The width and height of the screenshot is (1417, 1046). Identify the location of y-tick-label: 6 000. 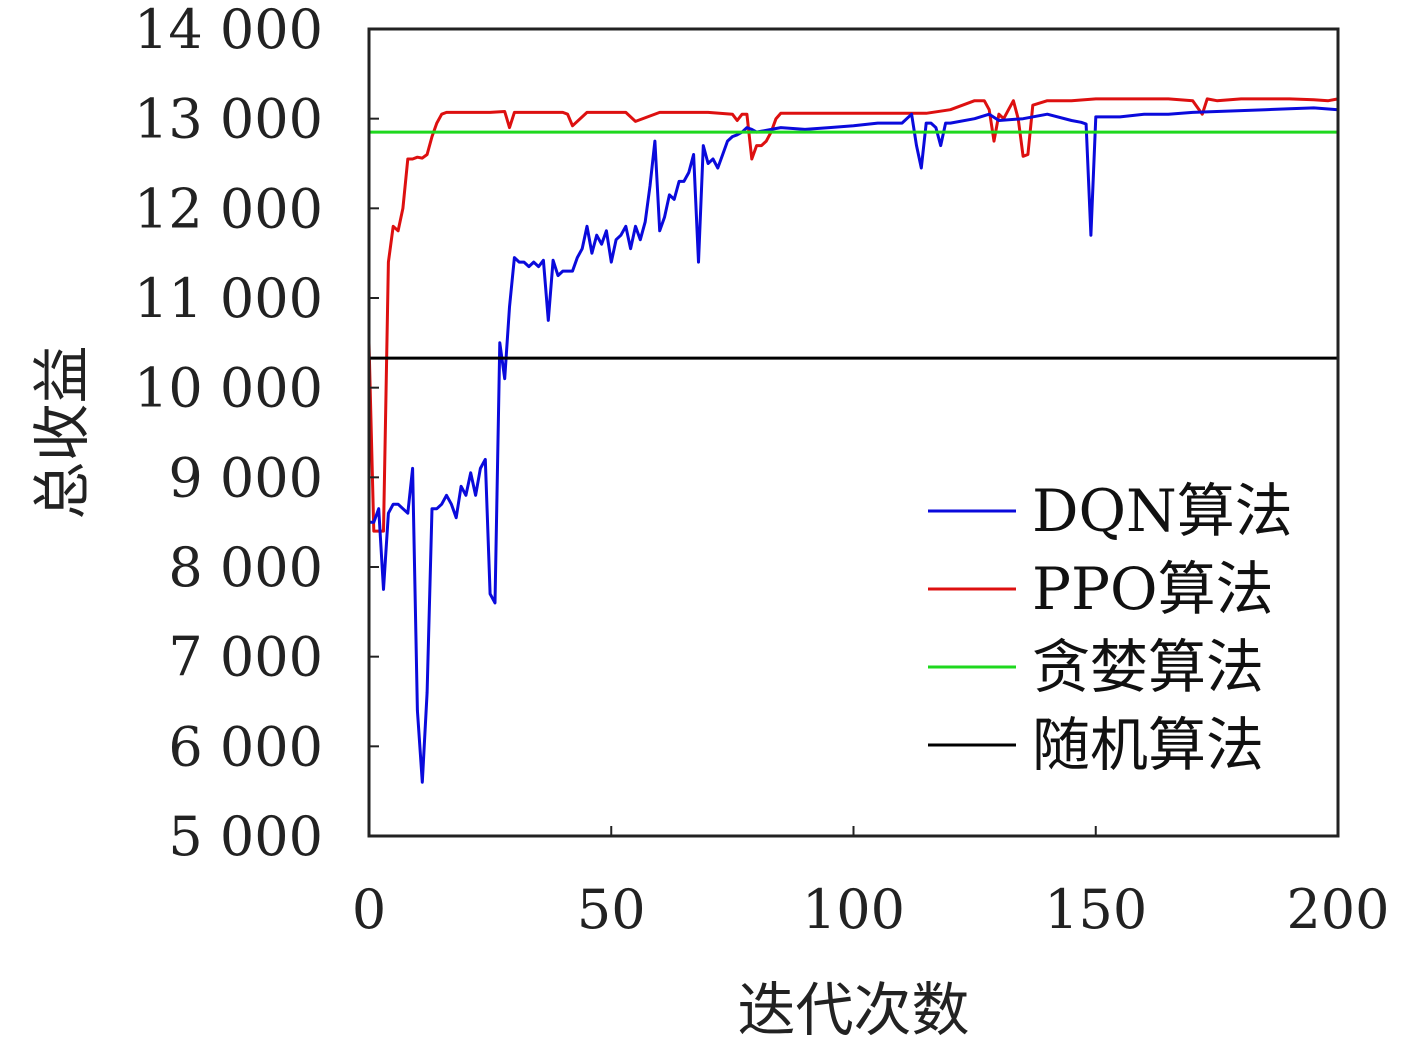
(245, 746).